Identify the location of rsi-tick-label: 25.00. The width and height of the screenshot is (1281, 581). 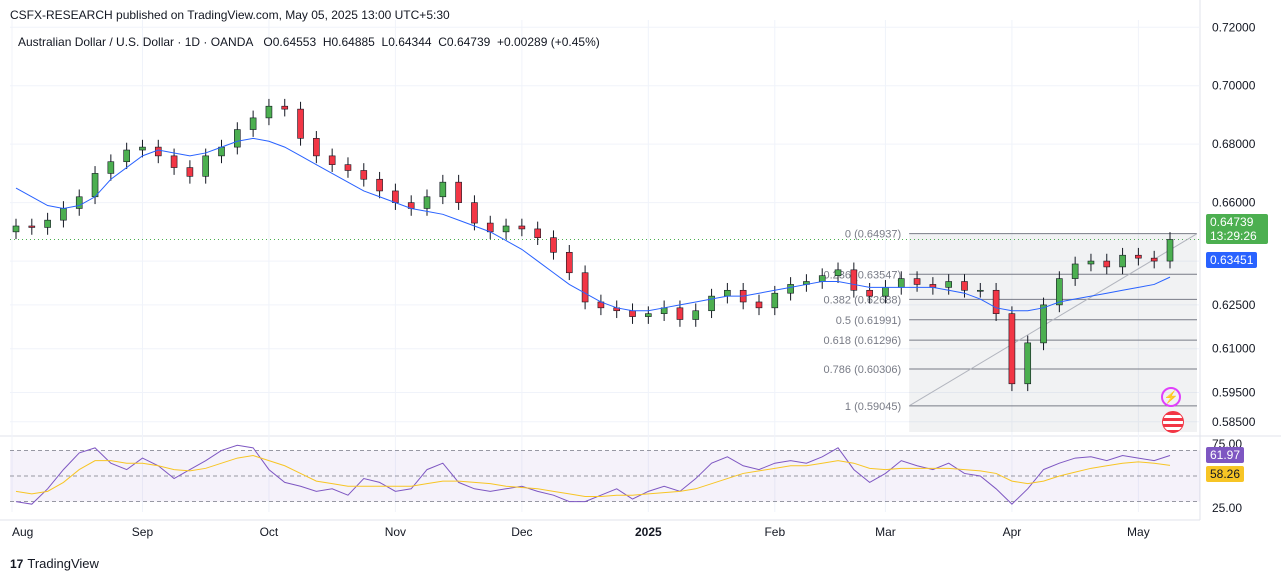
(1227, 508).